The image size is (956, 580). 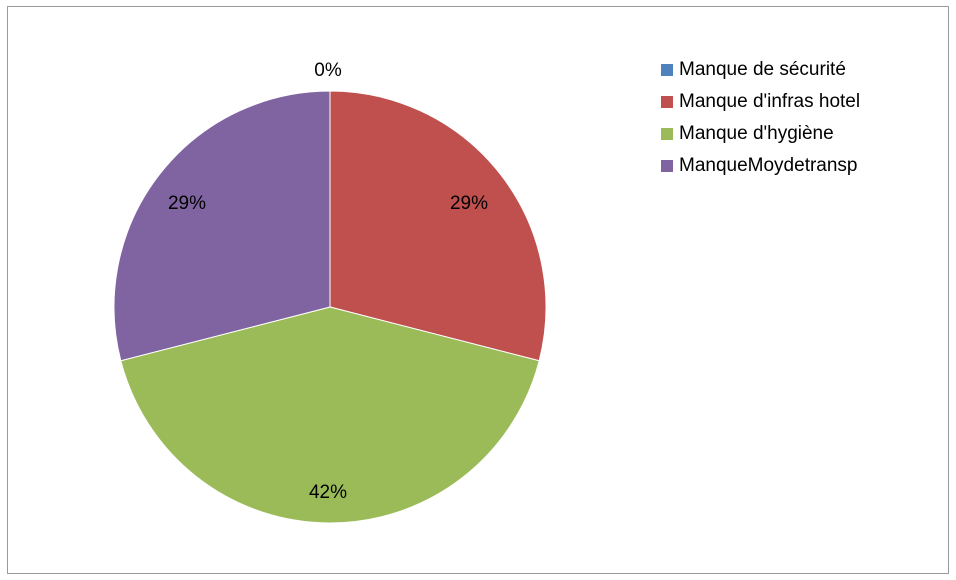 I want to click on legend-label: ManqueMoydetransp, so click(x=768, y=165).